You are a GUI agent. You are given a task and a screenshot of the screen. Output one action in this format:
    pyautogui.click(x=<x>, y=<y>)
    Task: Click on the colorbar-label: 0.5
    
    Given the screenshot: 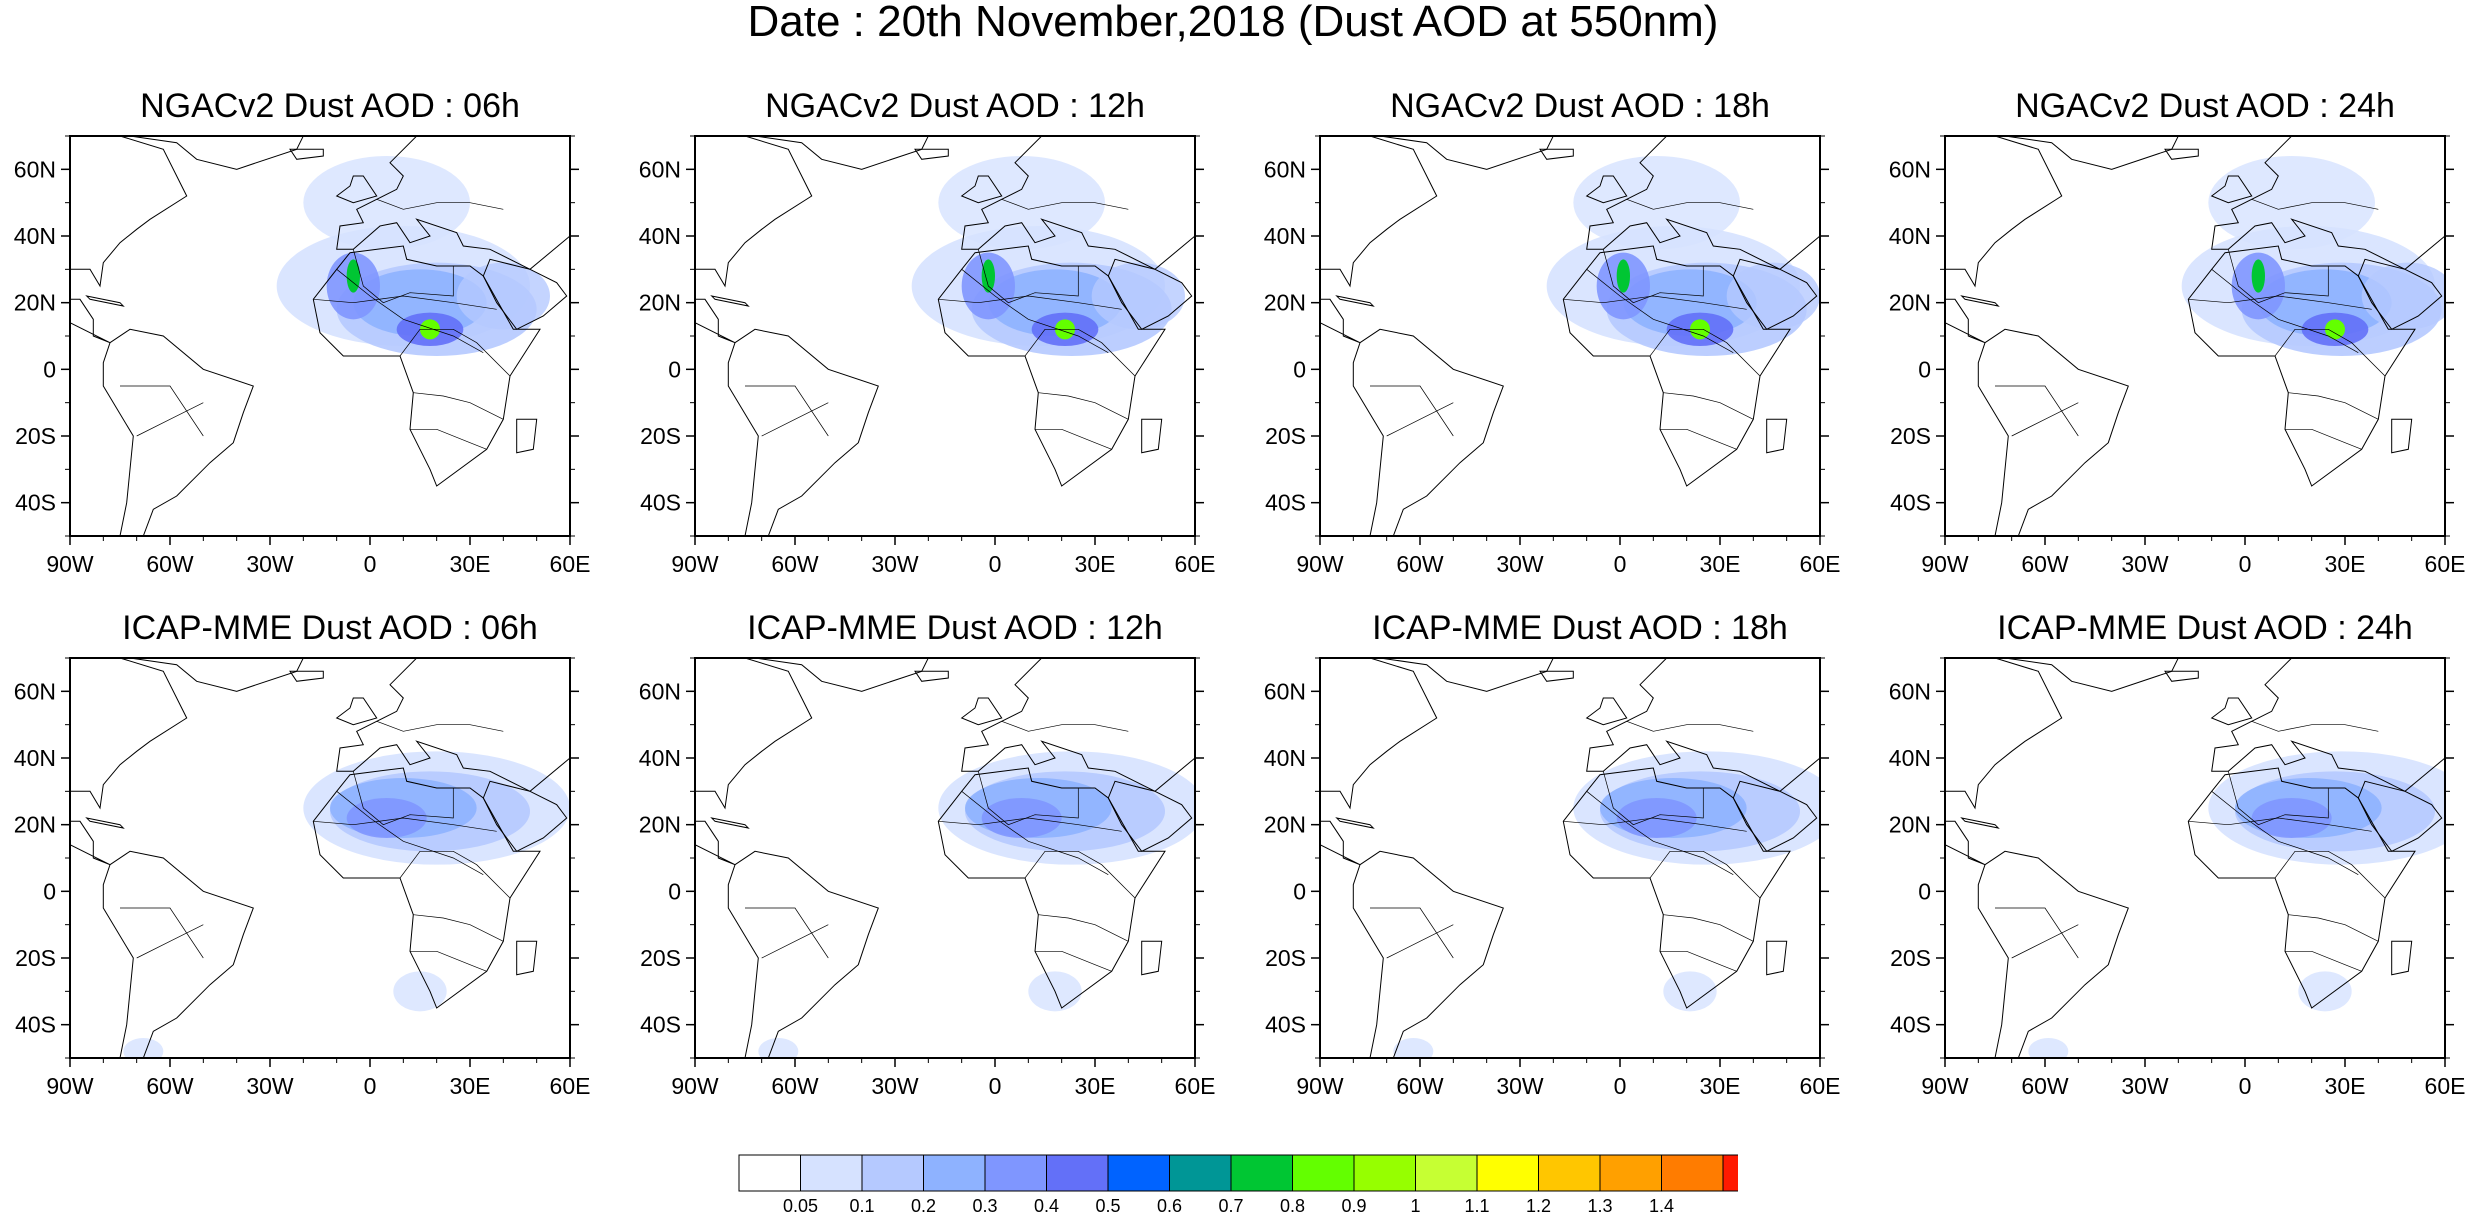 What is the action you would take?
    pyautogui.click(x=1107, y=1205)
    